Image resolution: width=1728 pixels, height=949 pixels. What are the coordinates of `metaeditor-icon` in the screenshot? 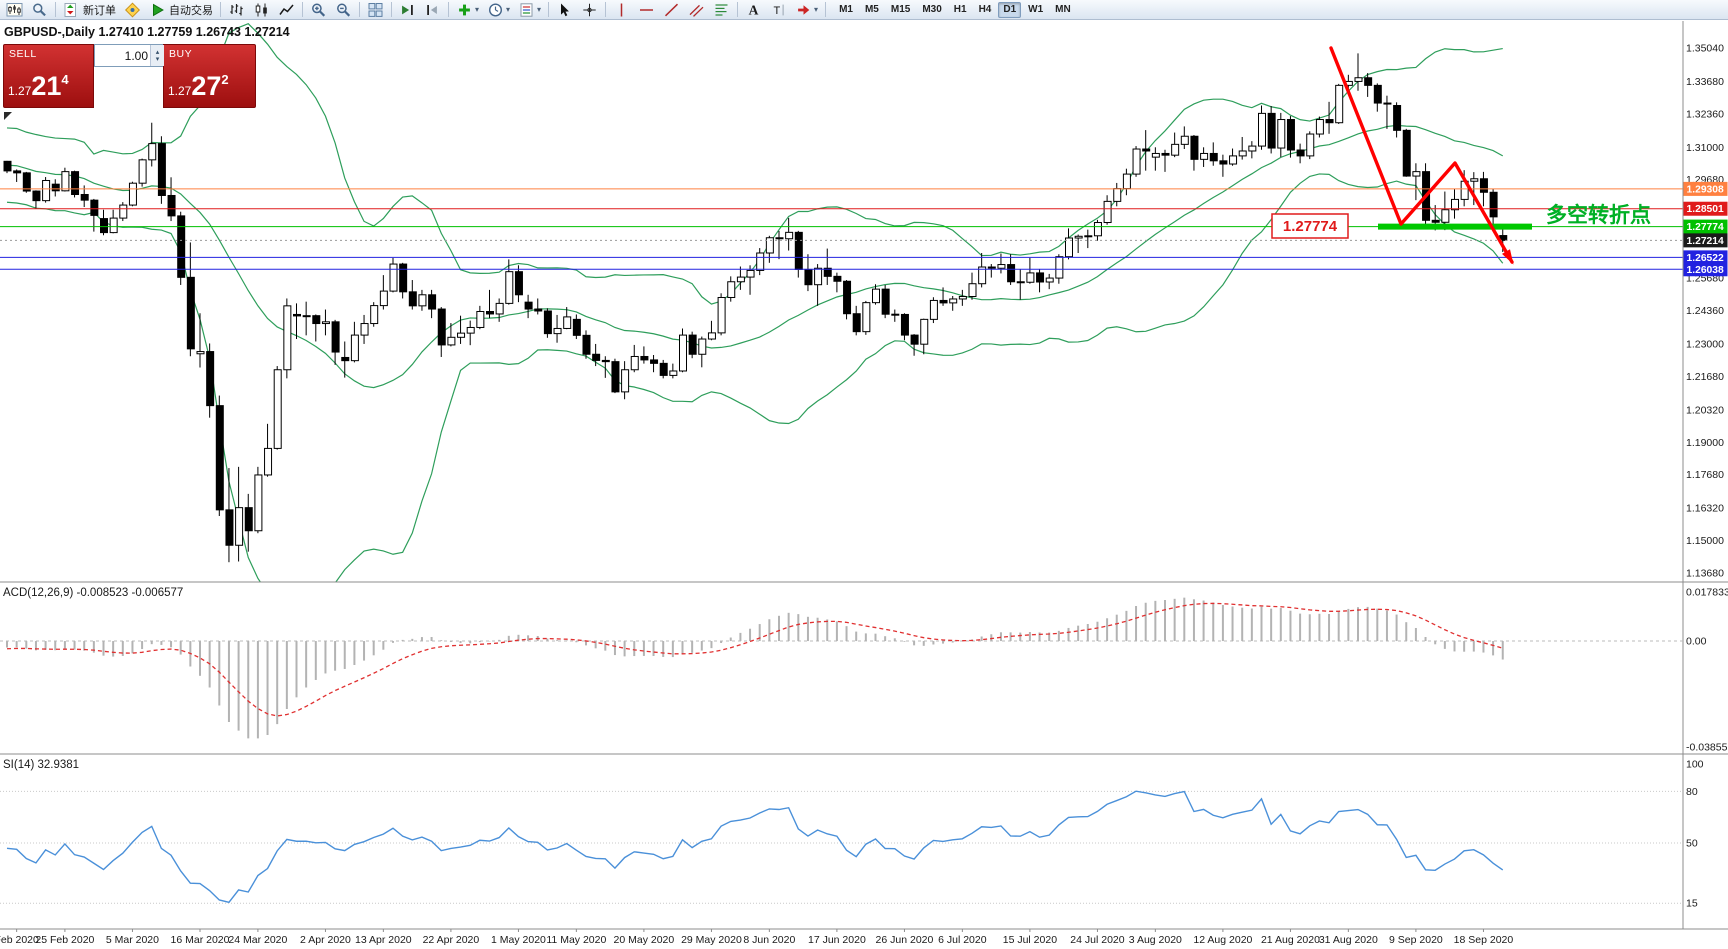 It's located at (132, 9).